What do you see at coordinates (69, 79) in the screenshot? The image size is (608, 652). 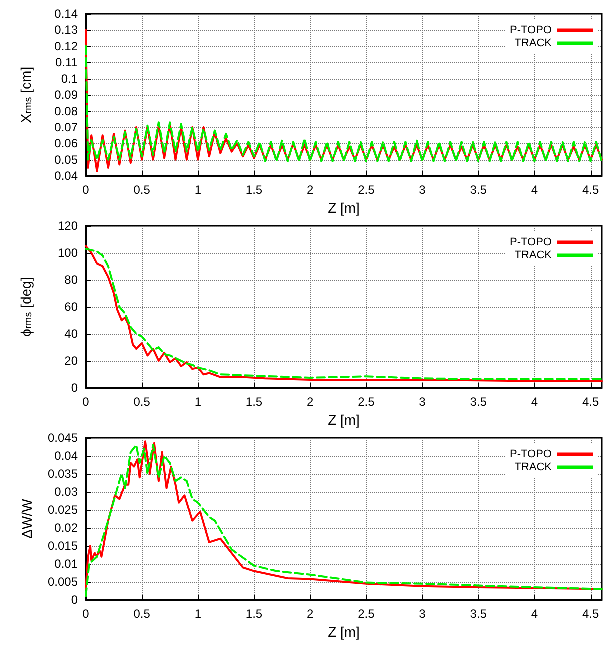 I see `y-tick-label: 0.1` at bounding box center [69, 79].